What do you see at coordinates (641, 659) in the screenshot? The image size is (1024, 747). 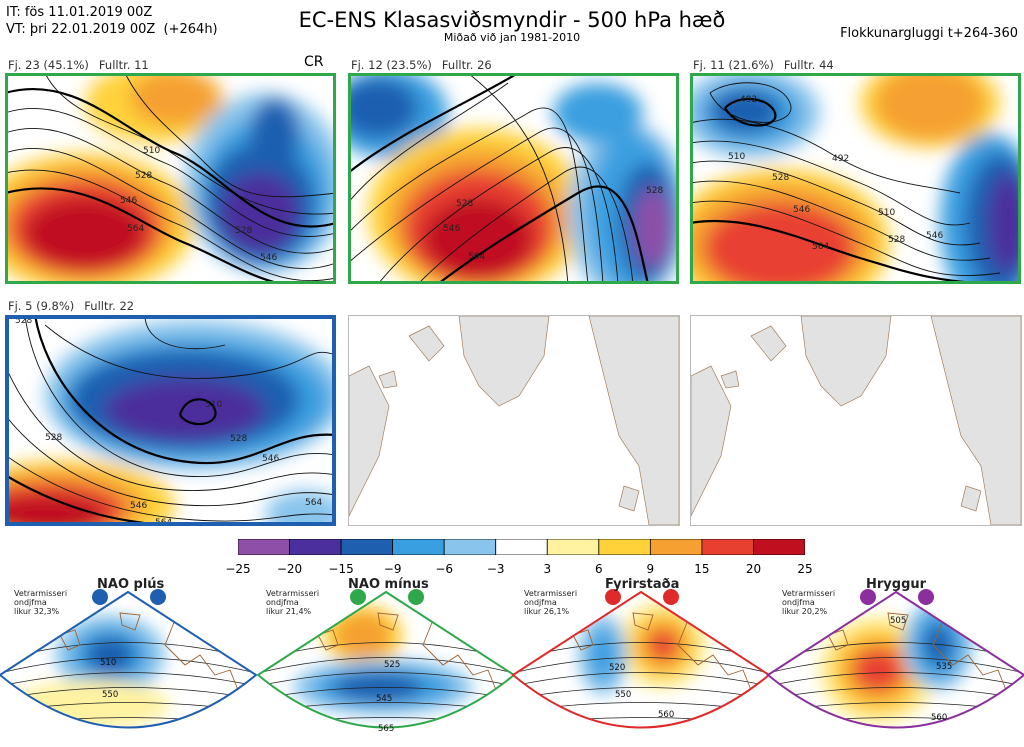 I see `regime-fan-3: 520 550 560` at bounding box center [641, 659].